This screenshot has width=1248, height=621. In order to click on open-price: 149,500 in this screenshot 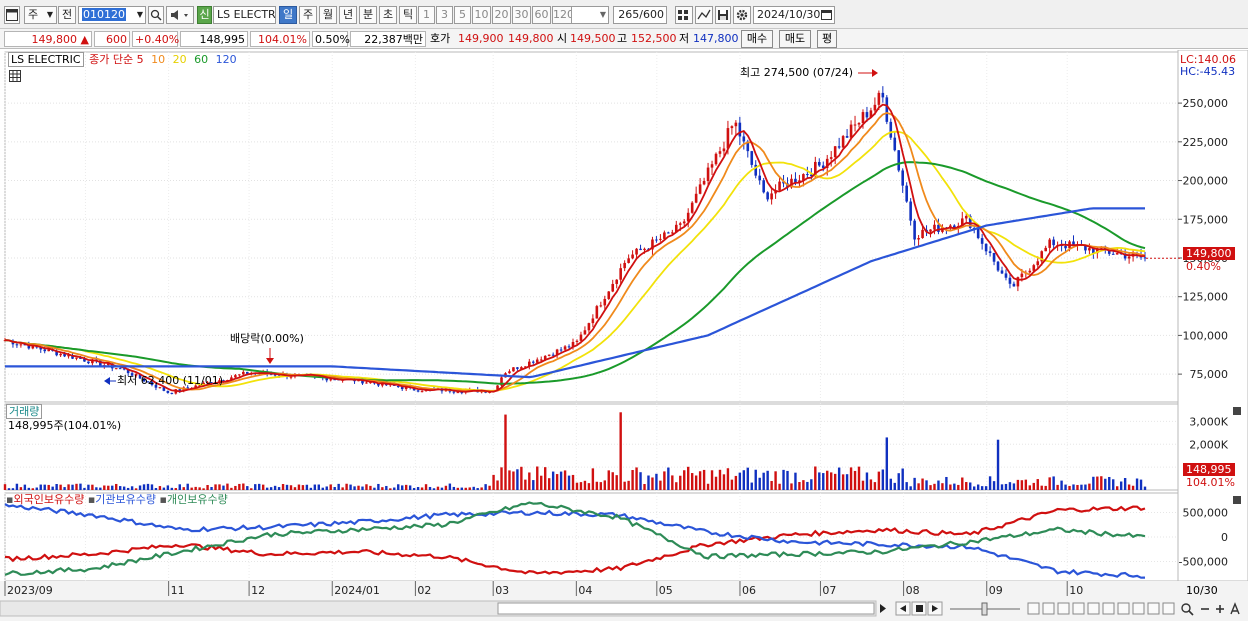, I will do `click(593, 38)`.